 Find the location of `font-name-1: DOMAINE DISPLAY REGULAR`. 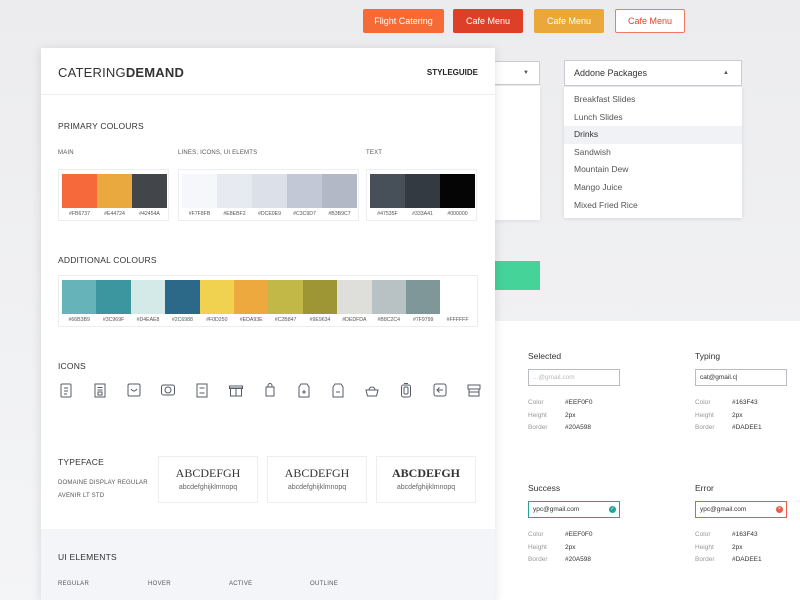

font-name-1: DOMAINE DISPLAY REGULAR is located at coordinates (103, 483).